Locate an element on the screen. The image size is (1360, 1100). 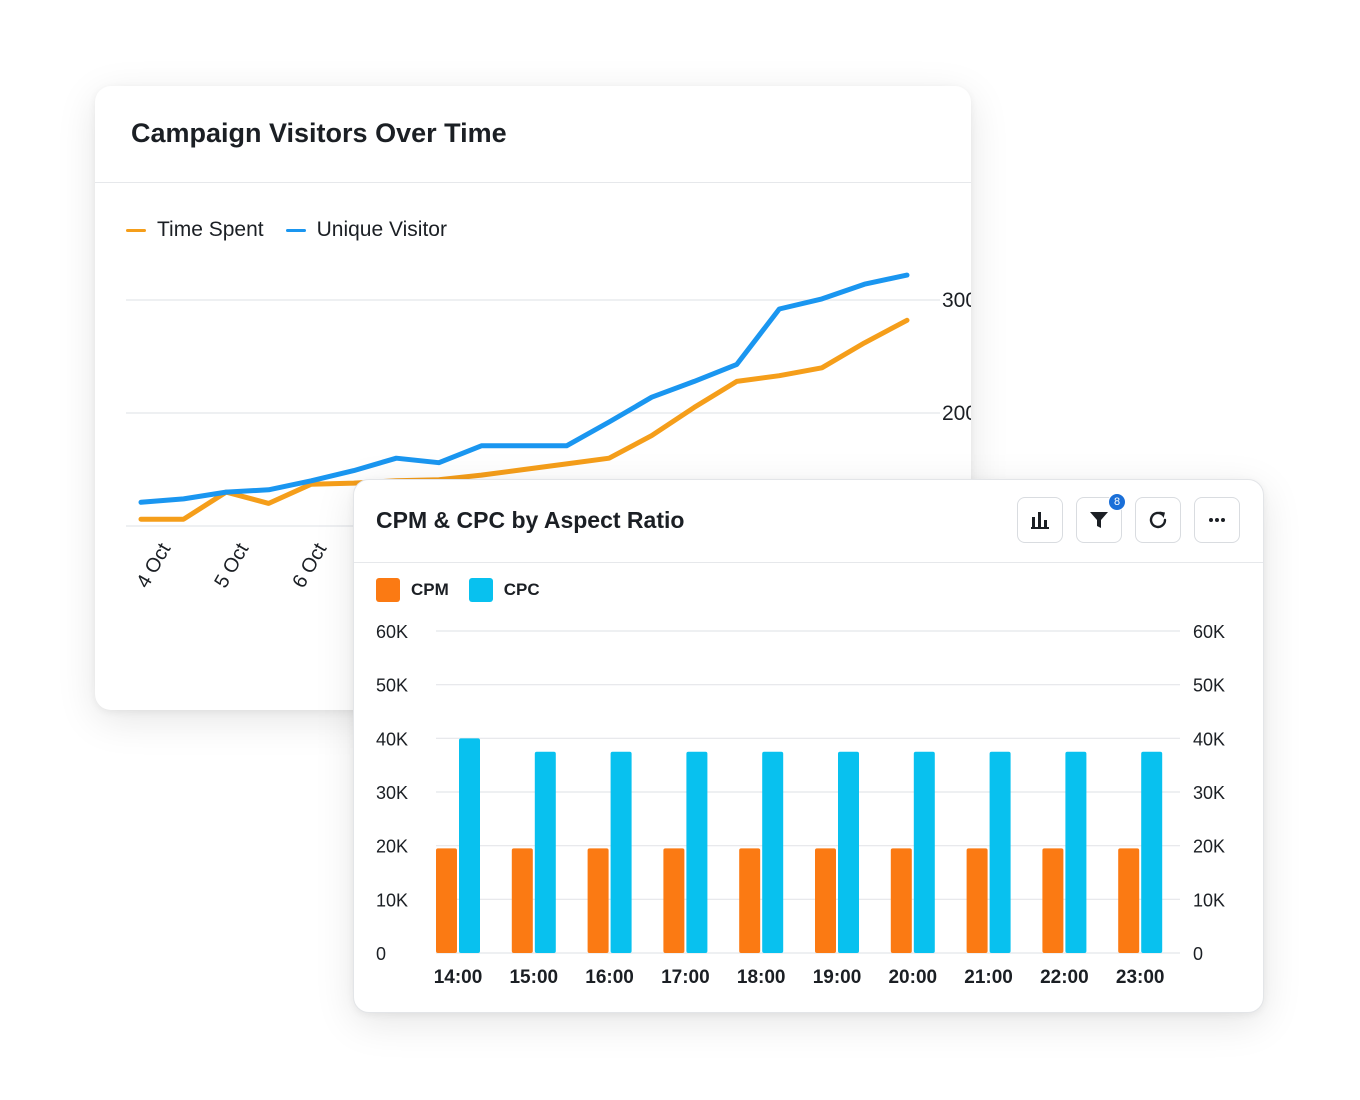
legend-item-cpc: CPC is located at coordinates (504, 590).